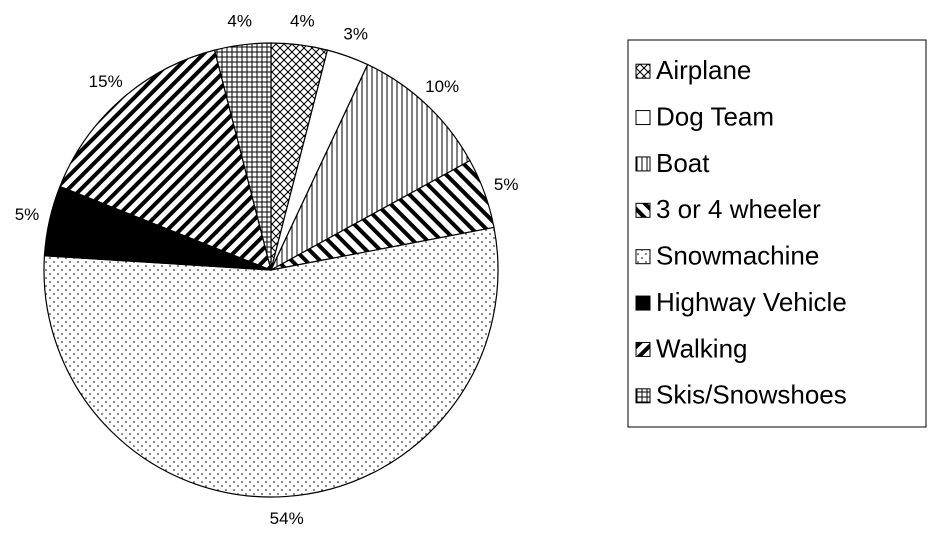 The image size is (930, 538). What do you see at coordinates (751, 395) in the screenshot?
I see `legend-label: Skis/Snowshoes` at bounding box center [751, 395].